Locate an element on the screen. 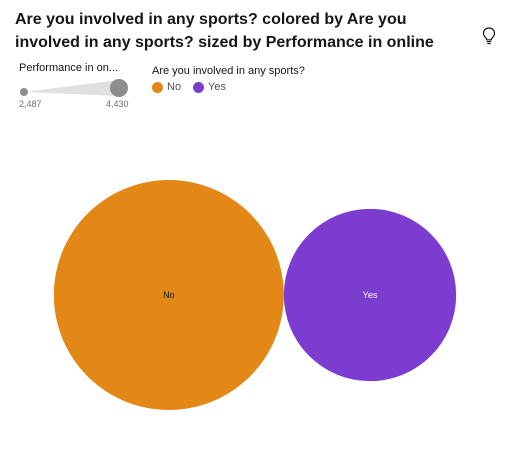 This screenshot has width=511, height=459. bubble-yes is located at coordinates (370, 295).